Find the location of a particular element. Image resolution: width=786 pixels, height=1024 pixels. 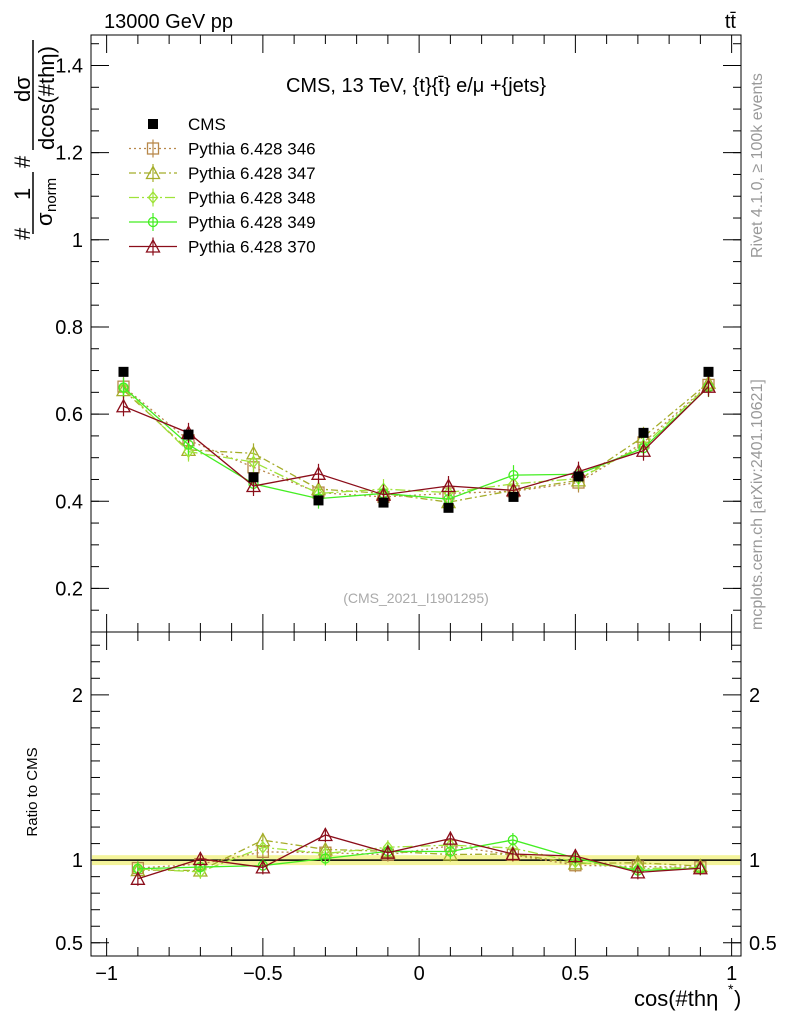

legend-item-p347: Pythia 6.428 347 is located at coordinates (222, 173).